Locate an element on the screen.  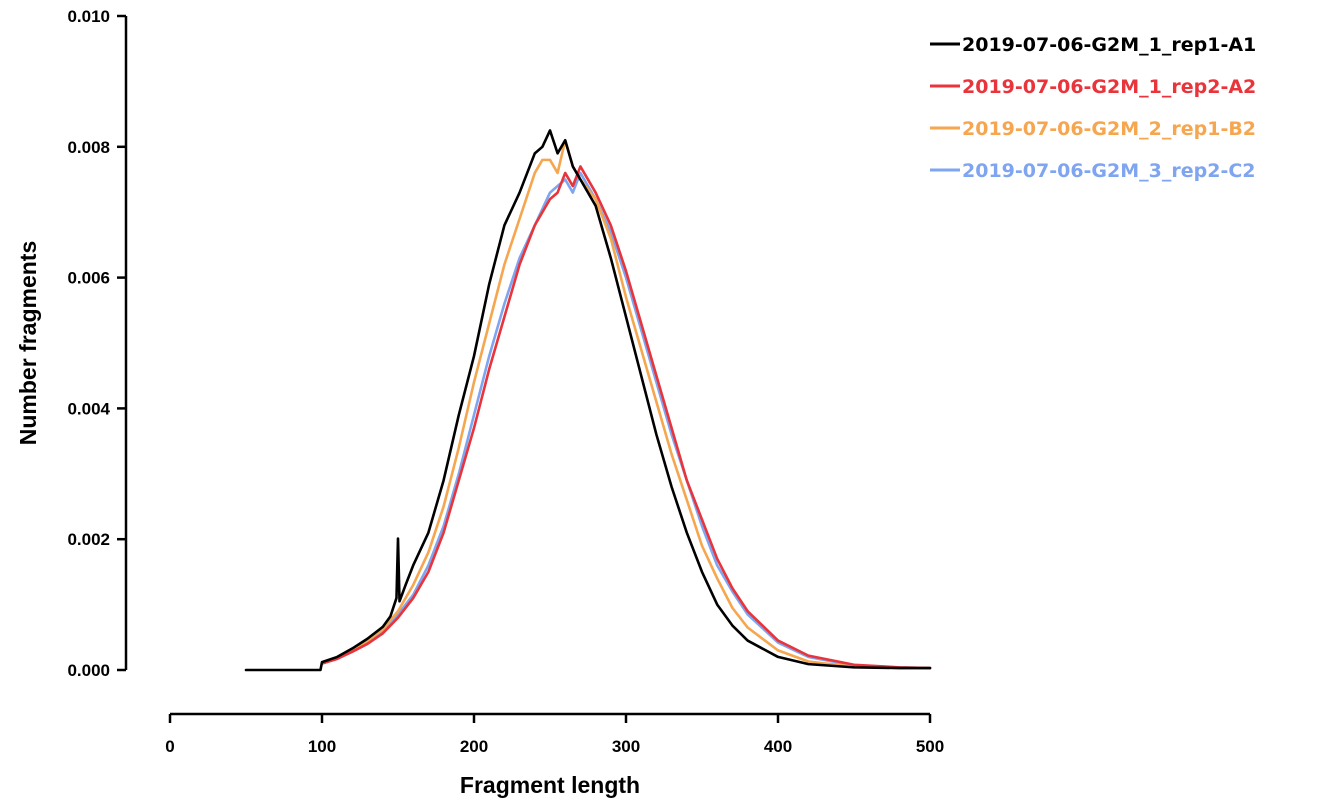
y-tick-label: 0.006 is located at coordinates (88, 278).